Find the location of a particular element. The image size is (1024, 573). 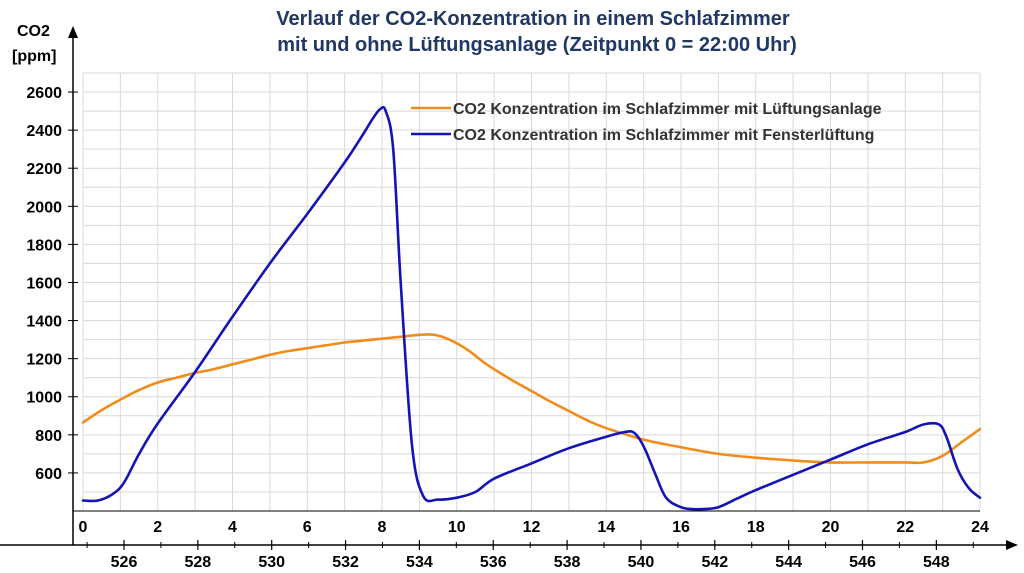

y-tick-label: 1000 is located at coordinates (44, 398).